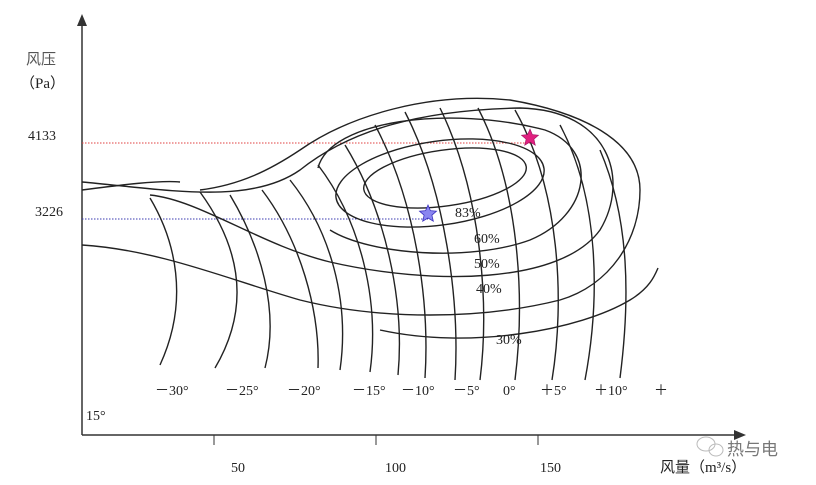 This screenshot has height=485, width=816. I want to click on angle-label: 15°, so click(96, 416).